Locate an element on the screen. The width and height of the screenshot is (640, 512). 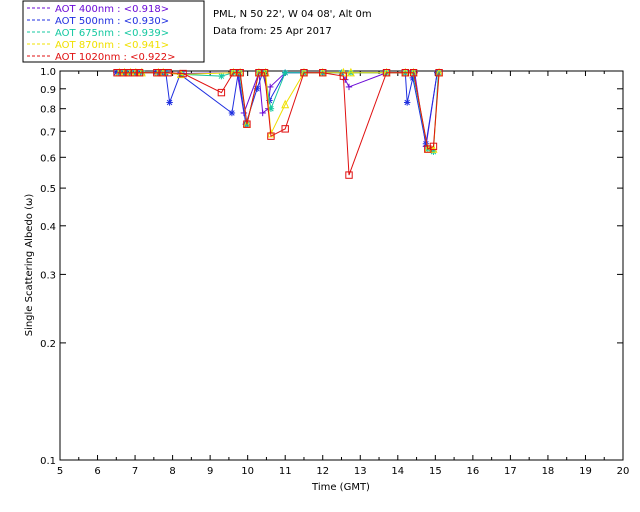
y-tick-label: 0.7 is located at coordinates (48, 132).